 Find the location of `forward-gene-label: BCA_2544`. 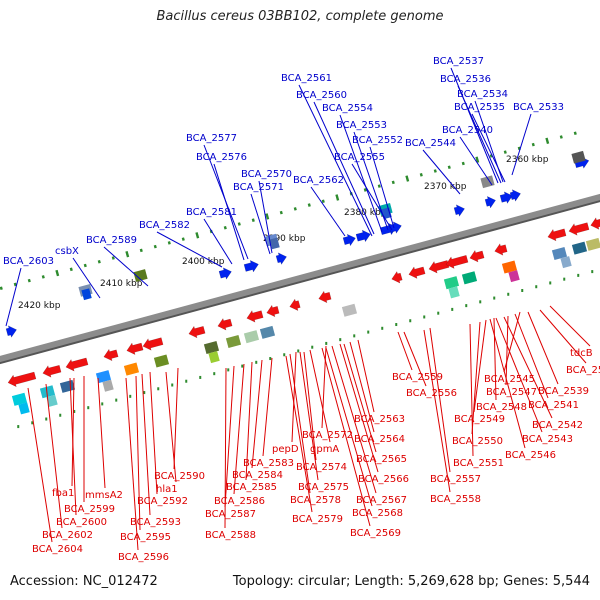

forward-gene-label: BCA_2544 is located at coordinates (430, 143).